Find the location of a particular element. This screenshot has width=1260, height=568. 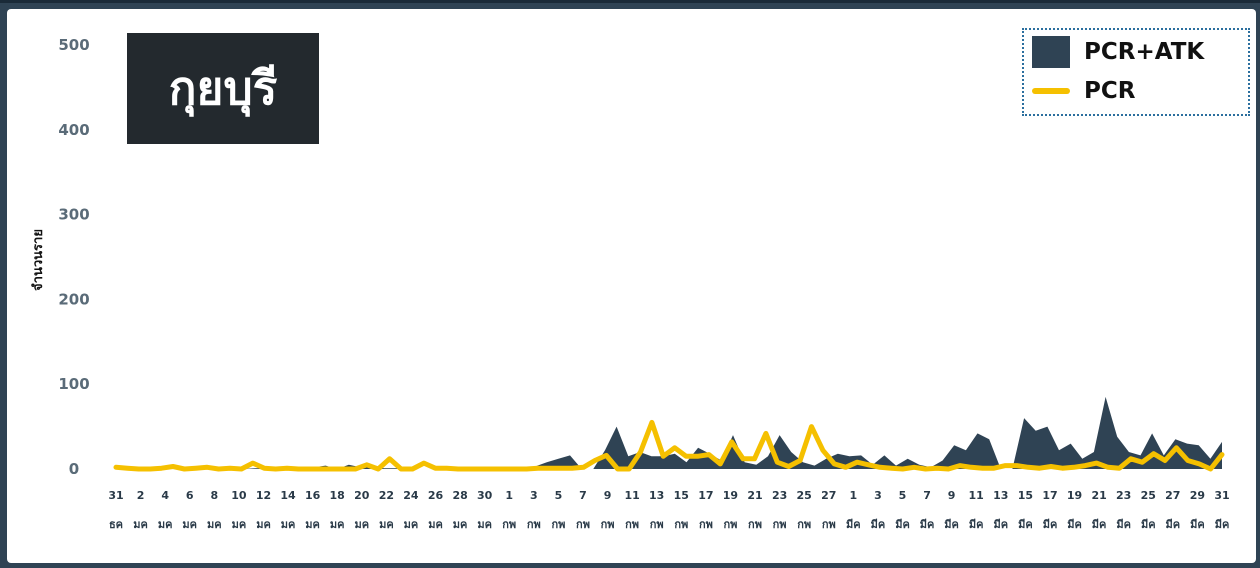

x-tick-day: 30 is located at coordinates (485, 495).